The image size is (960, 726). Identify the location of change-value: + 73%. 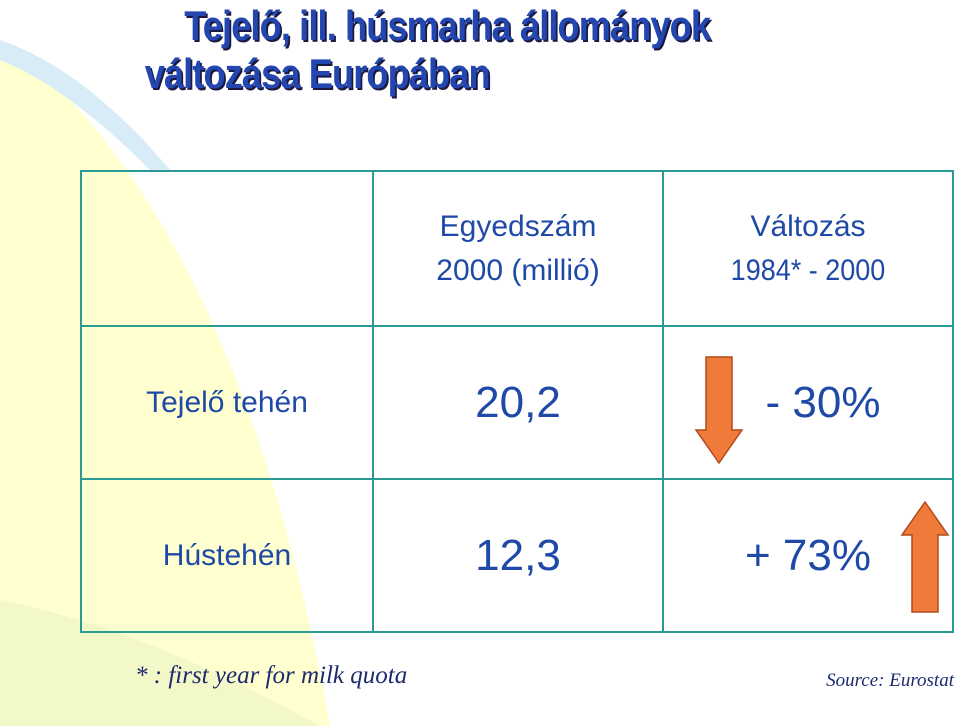
(808, 555).